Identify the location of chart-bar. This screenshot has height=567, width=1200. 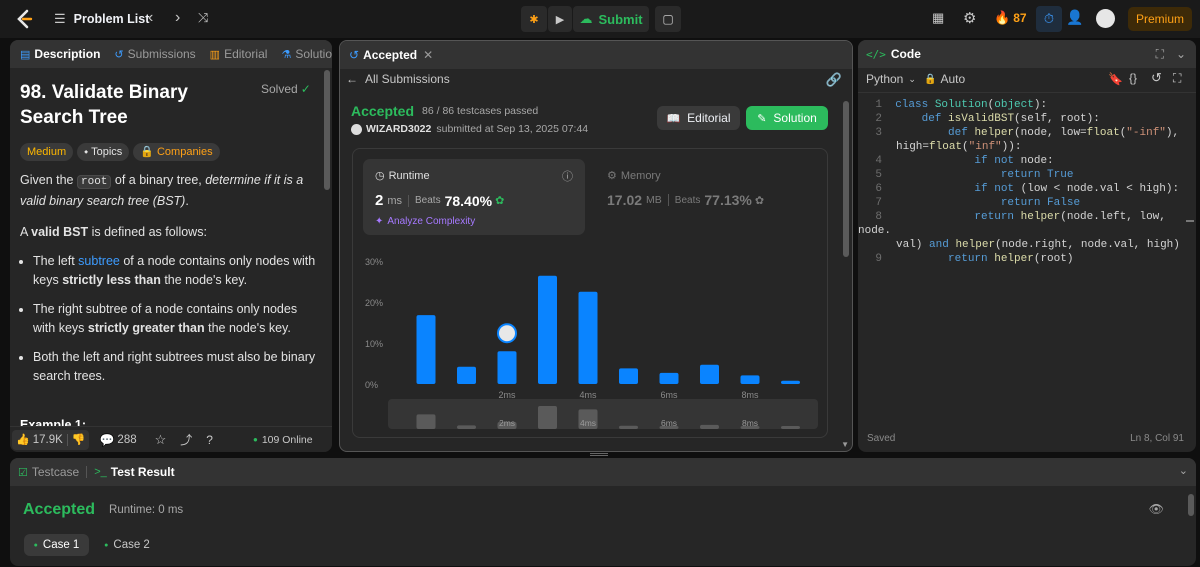
(466, 375).